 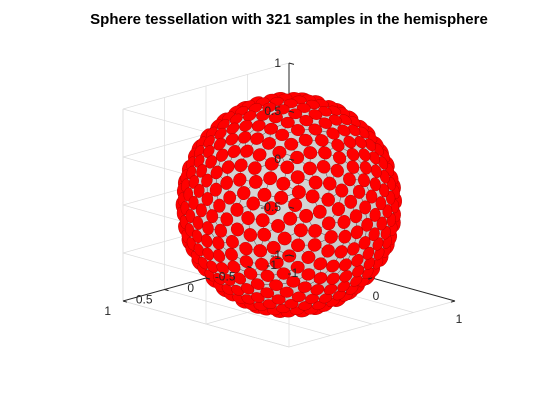 What do you see at coordinates (291, 63) in the screenshot?
I see `z-tick-mark` at bounding box center [291, 63].